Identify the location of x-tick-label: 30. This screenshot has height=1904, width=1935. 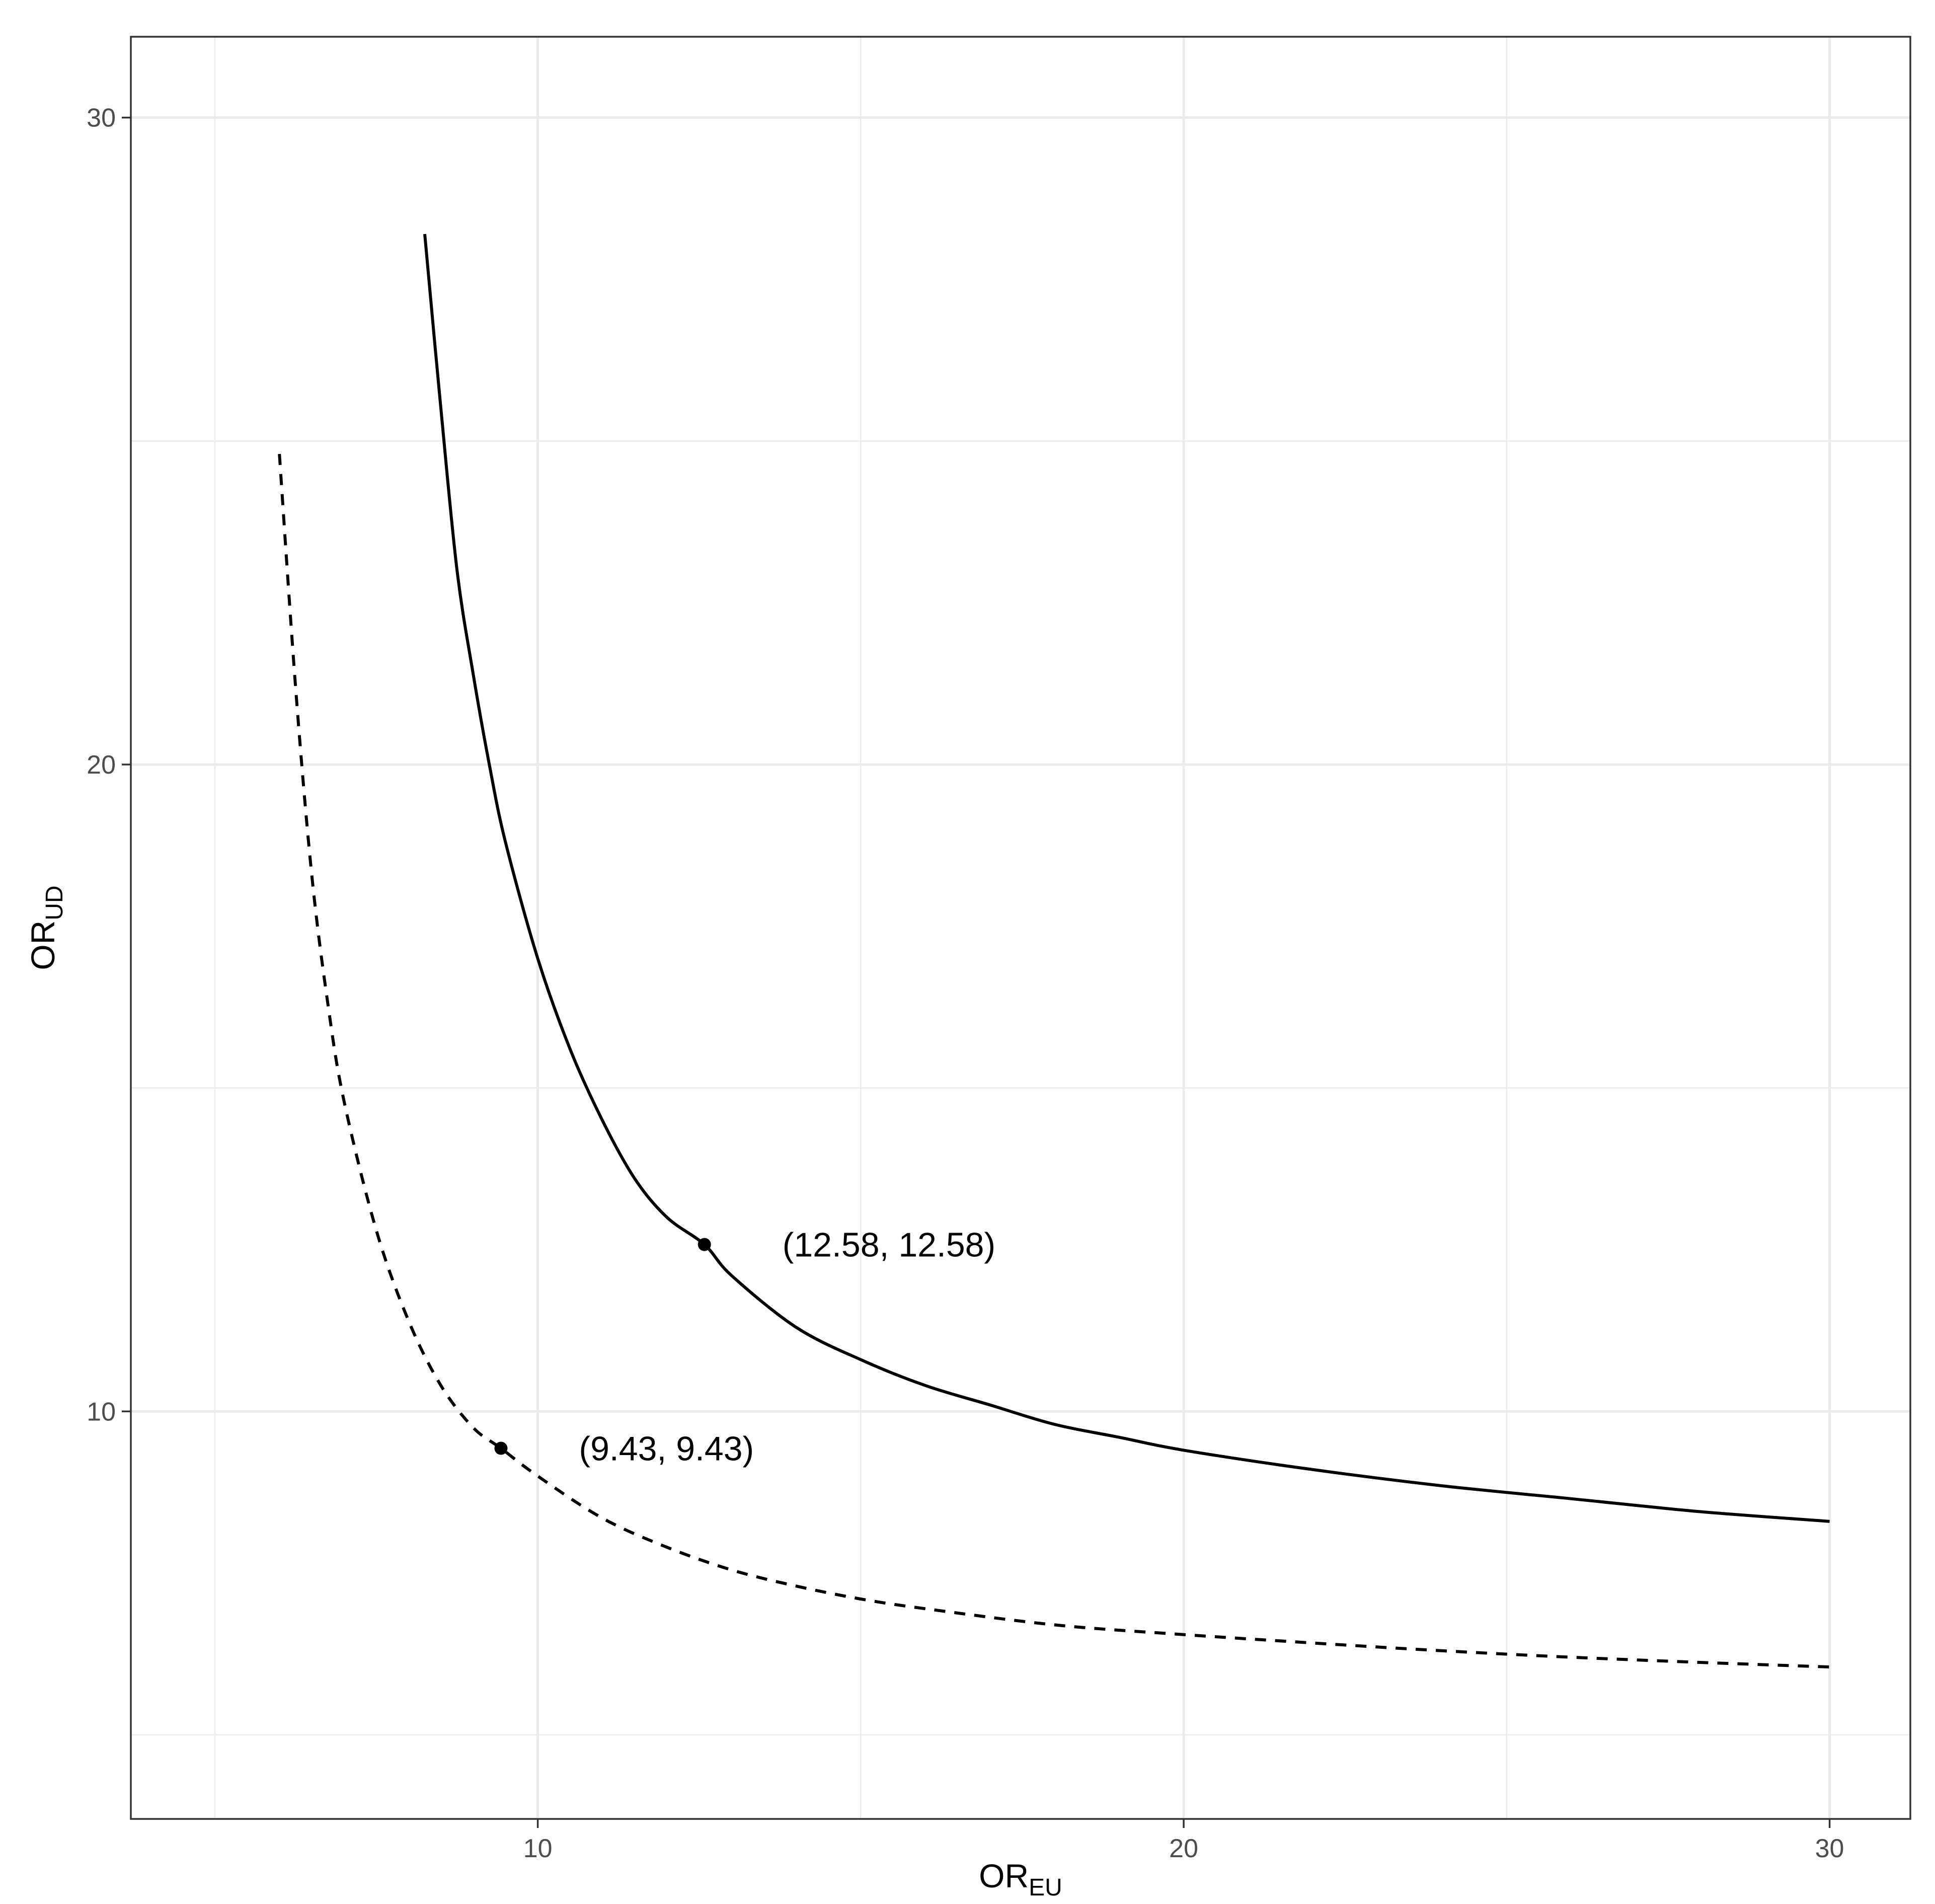
(1830, 1848).